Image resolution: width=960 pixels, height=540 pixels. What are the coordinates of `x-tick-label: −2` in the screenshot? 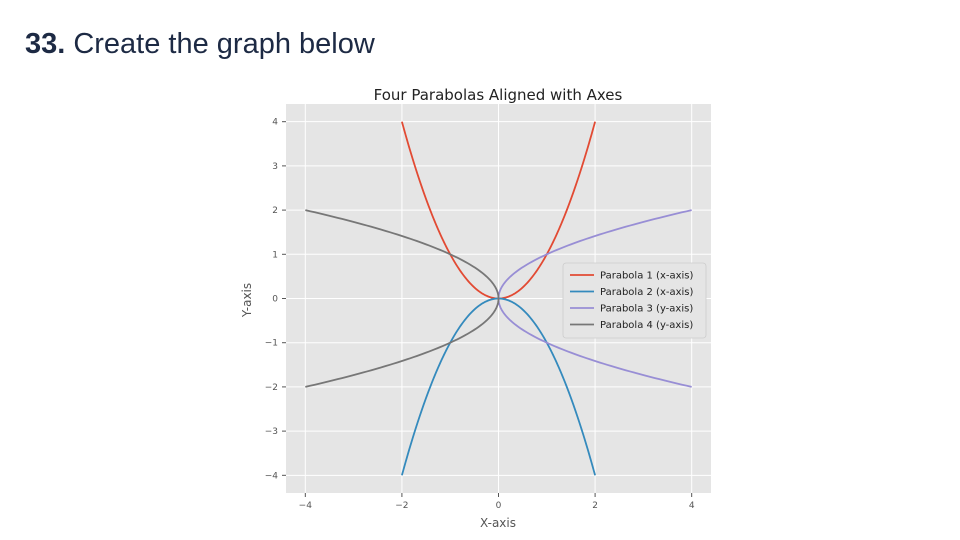 It's located at (401, 506).